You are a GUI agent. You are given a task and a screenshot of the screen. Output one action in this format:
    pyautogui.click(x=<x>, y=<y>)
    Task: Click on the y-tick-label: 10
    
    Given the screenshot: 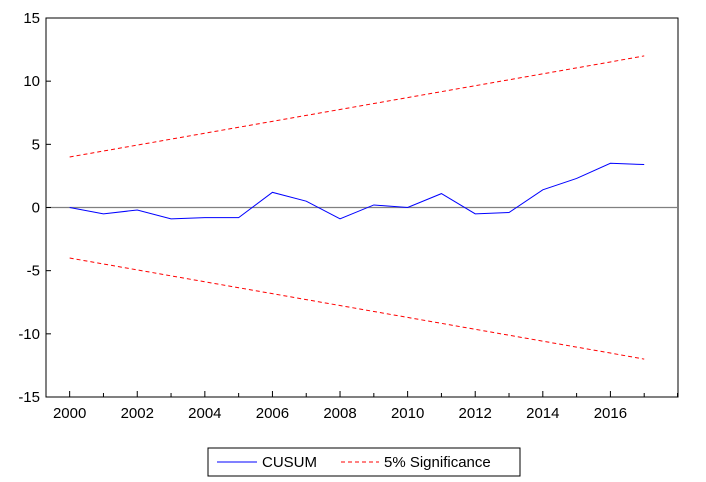 What is the action you would take?
    pyautogui.click(x=31, y=81)
    